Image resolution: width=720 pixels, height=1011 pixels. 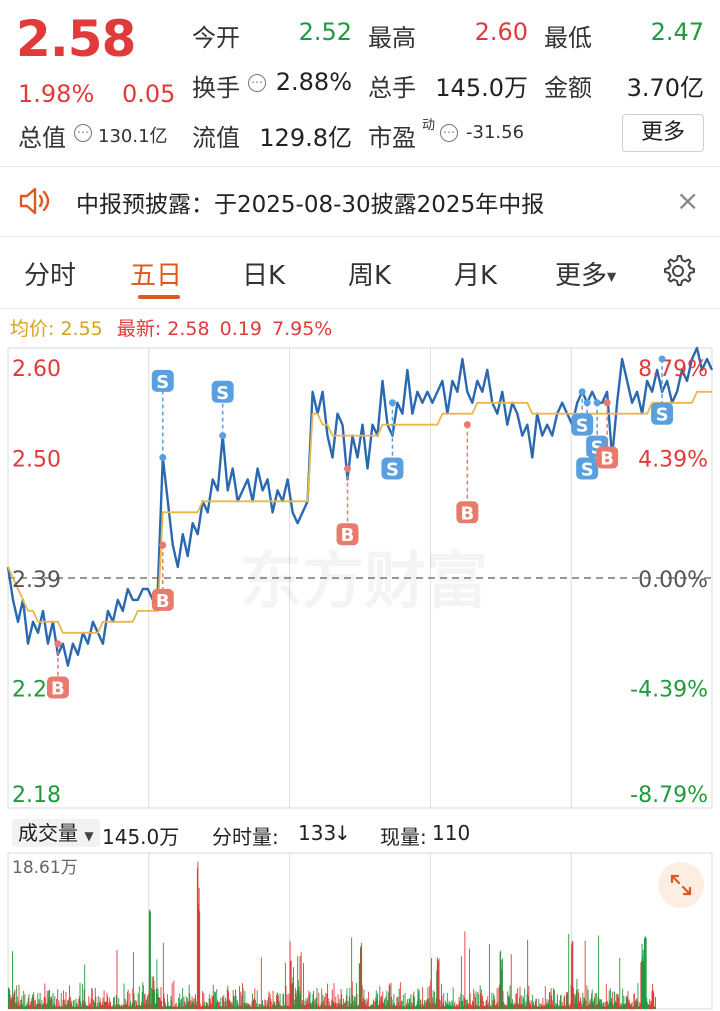 What do you see at coordinates (370, 276) in the screenshot?
I see `tab-weekly-k: 周K` at bounding box center [370, 276].